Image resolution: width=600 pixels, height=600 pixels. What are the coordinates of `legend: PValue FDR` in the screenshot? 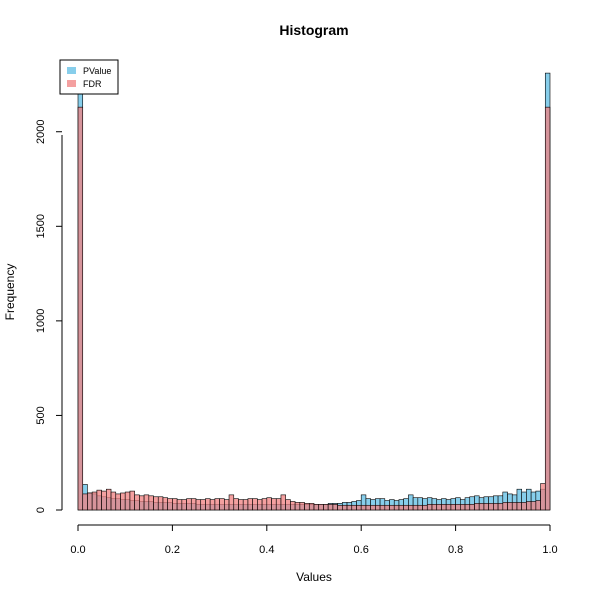 It's located at (89, 77).